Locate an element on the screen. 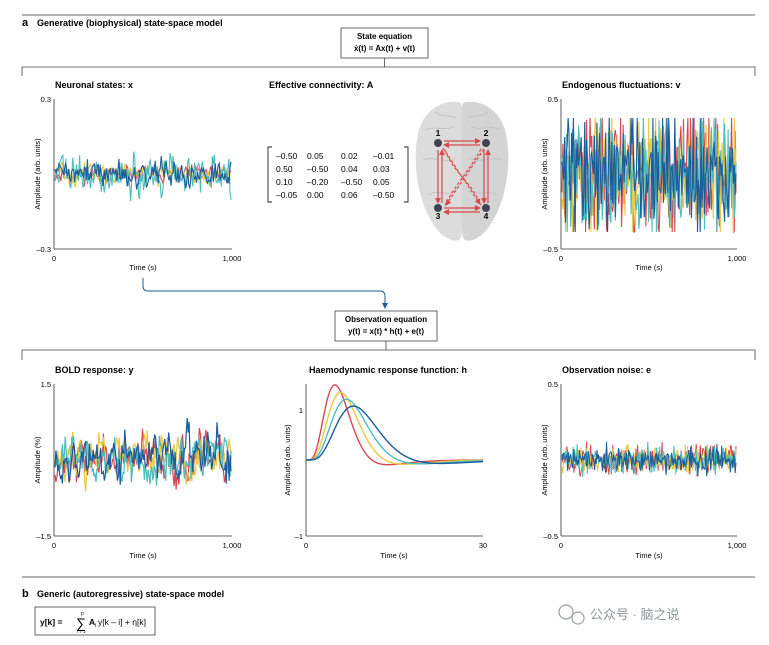  neuronal-title: Neuronal states: x is located at coordinates (94, 85).